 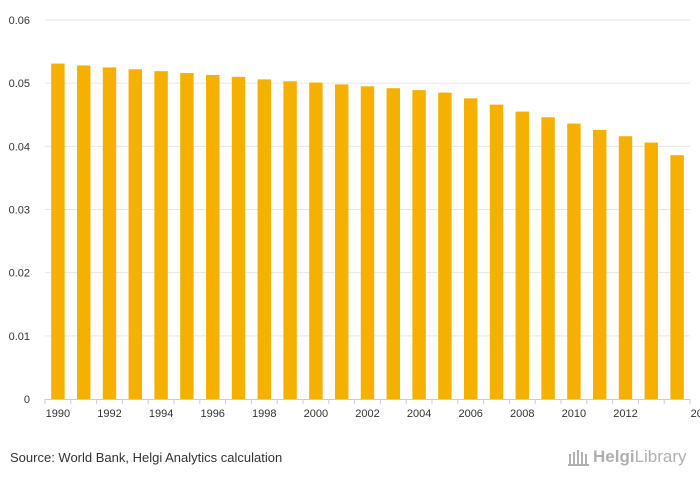 What do you see at coordinates (212, 414) in the screenshot?
I see `x-tick-label: 1996` at bounding box center [212, 414].